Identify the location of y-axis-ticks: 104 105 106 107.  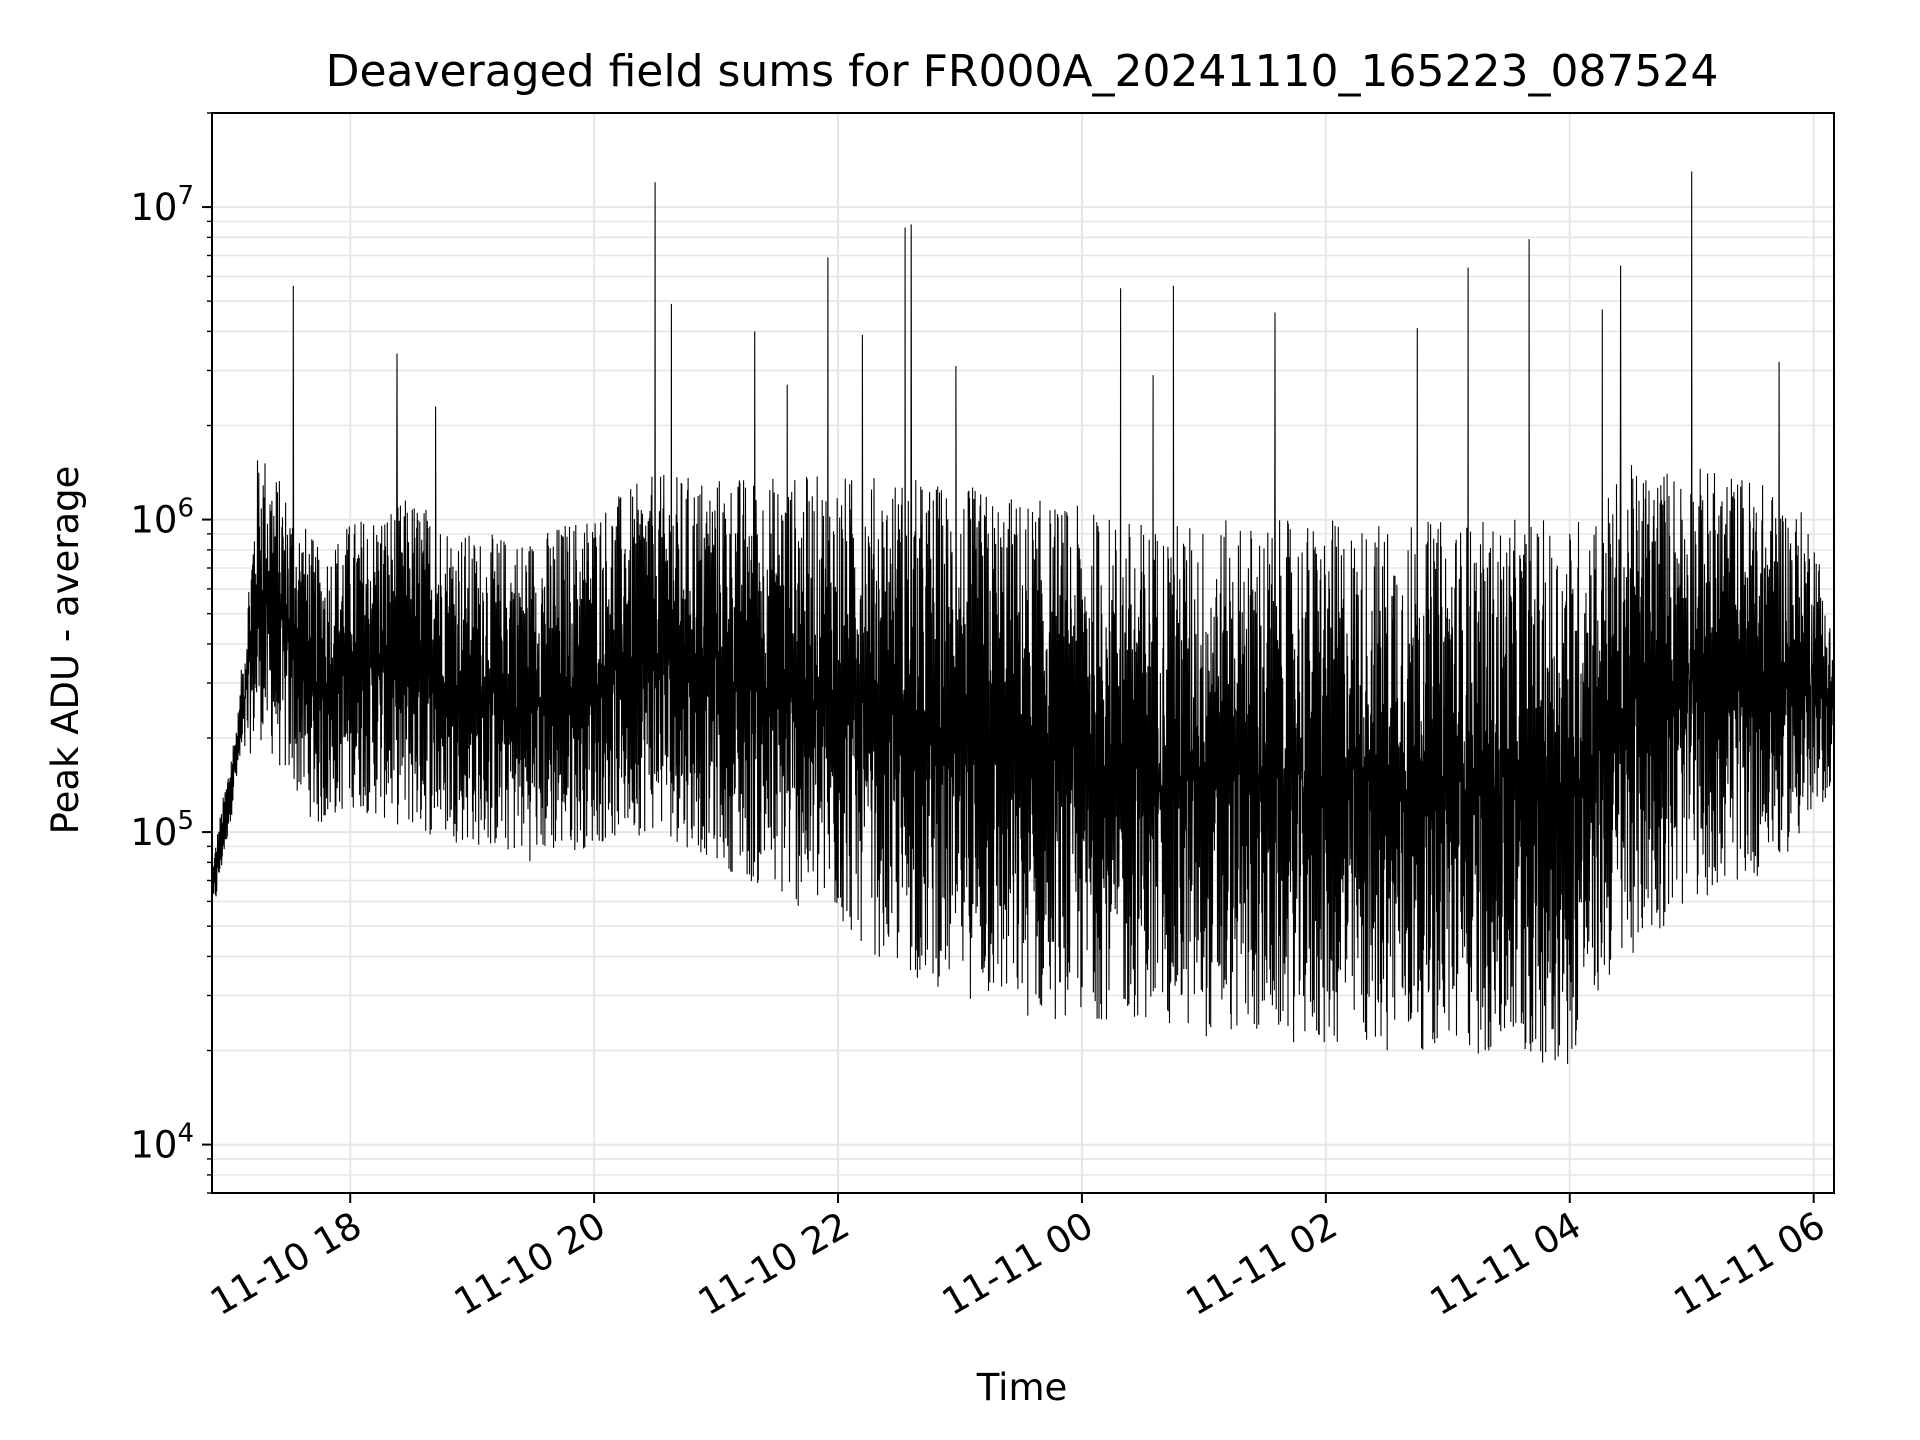
(171, 653).